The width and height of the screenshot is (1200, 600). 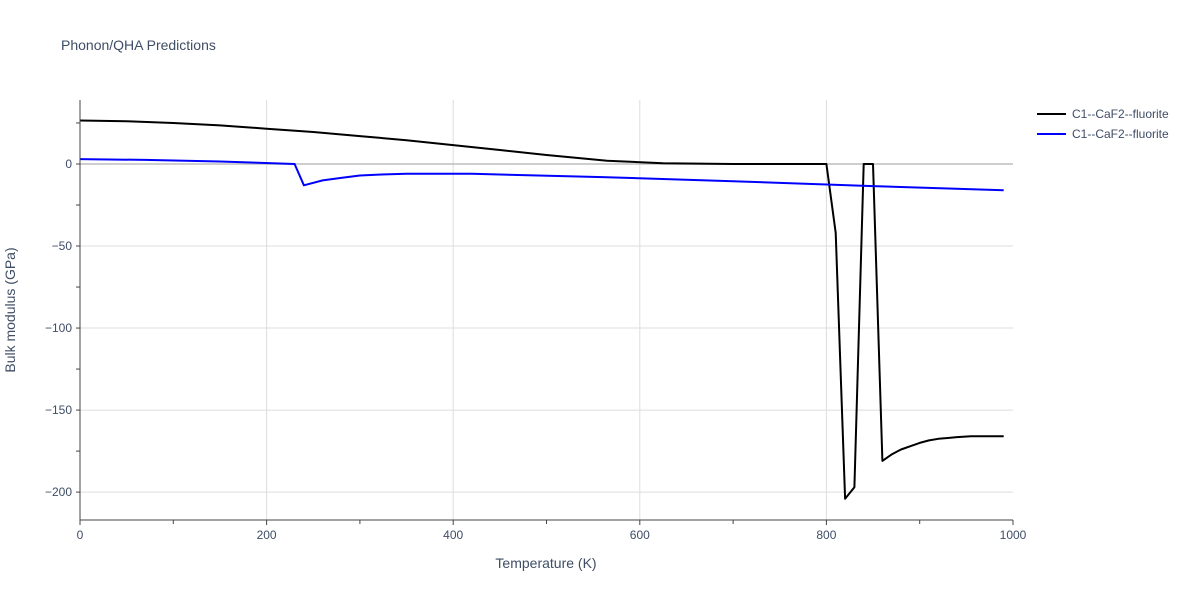 I want to click on y-tick-label: −150, so click(x=58, y=410).